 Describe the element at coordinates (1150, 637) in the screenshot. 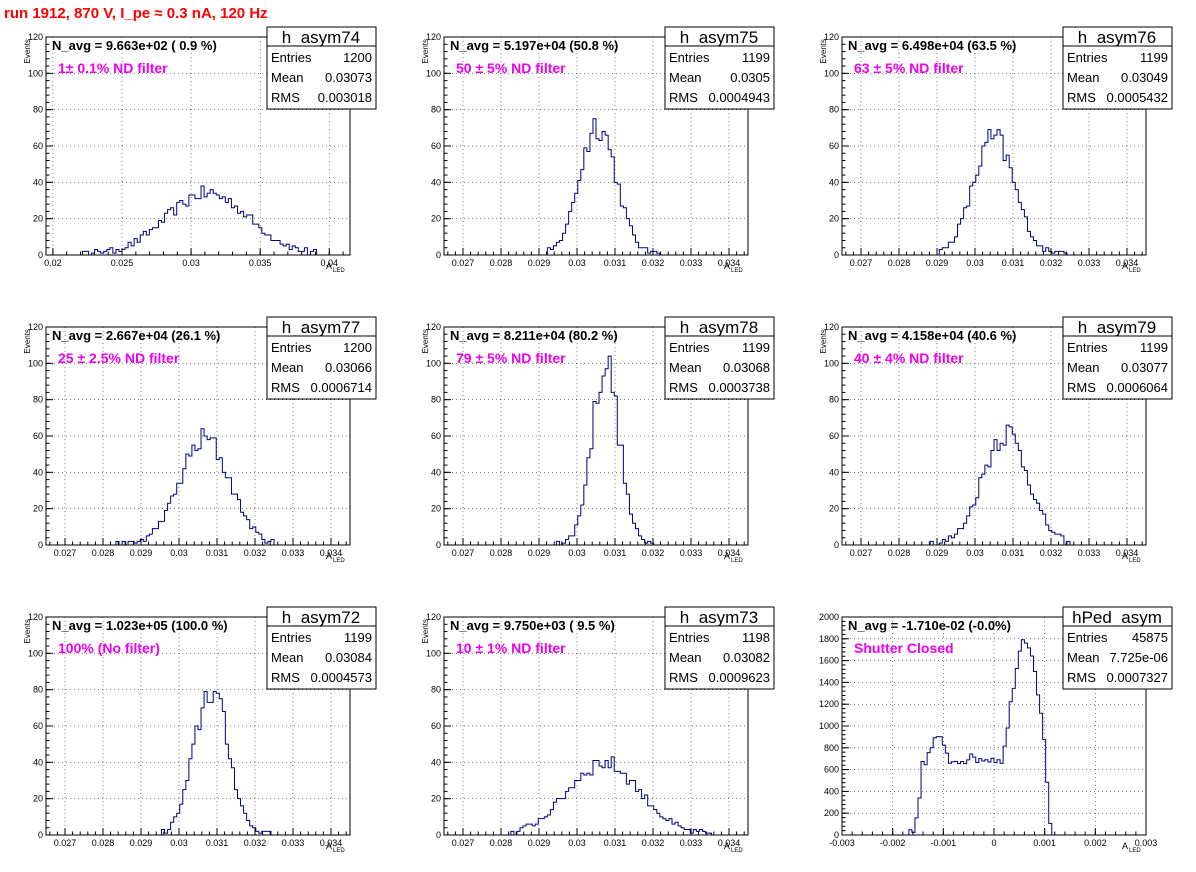

I see `stats-entries-value: 45875` at that location.